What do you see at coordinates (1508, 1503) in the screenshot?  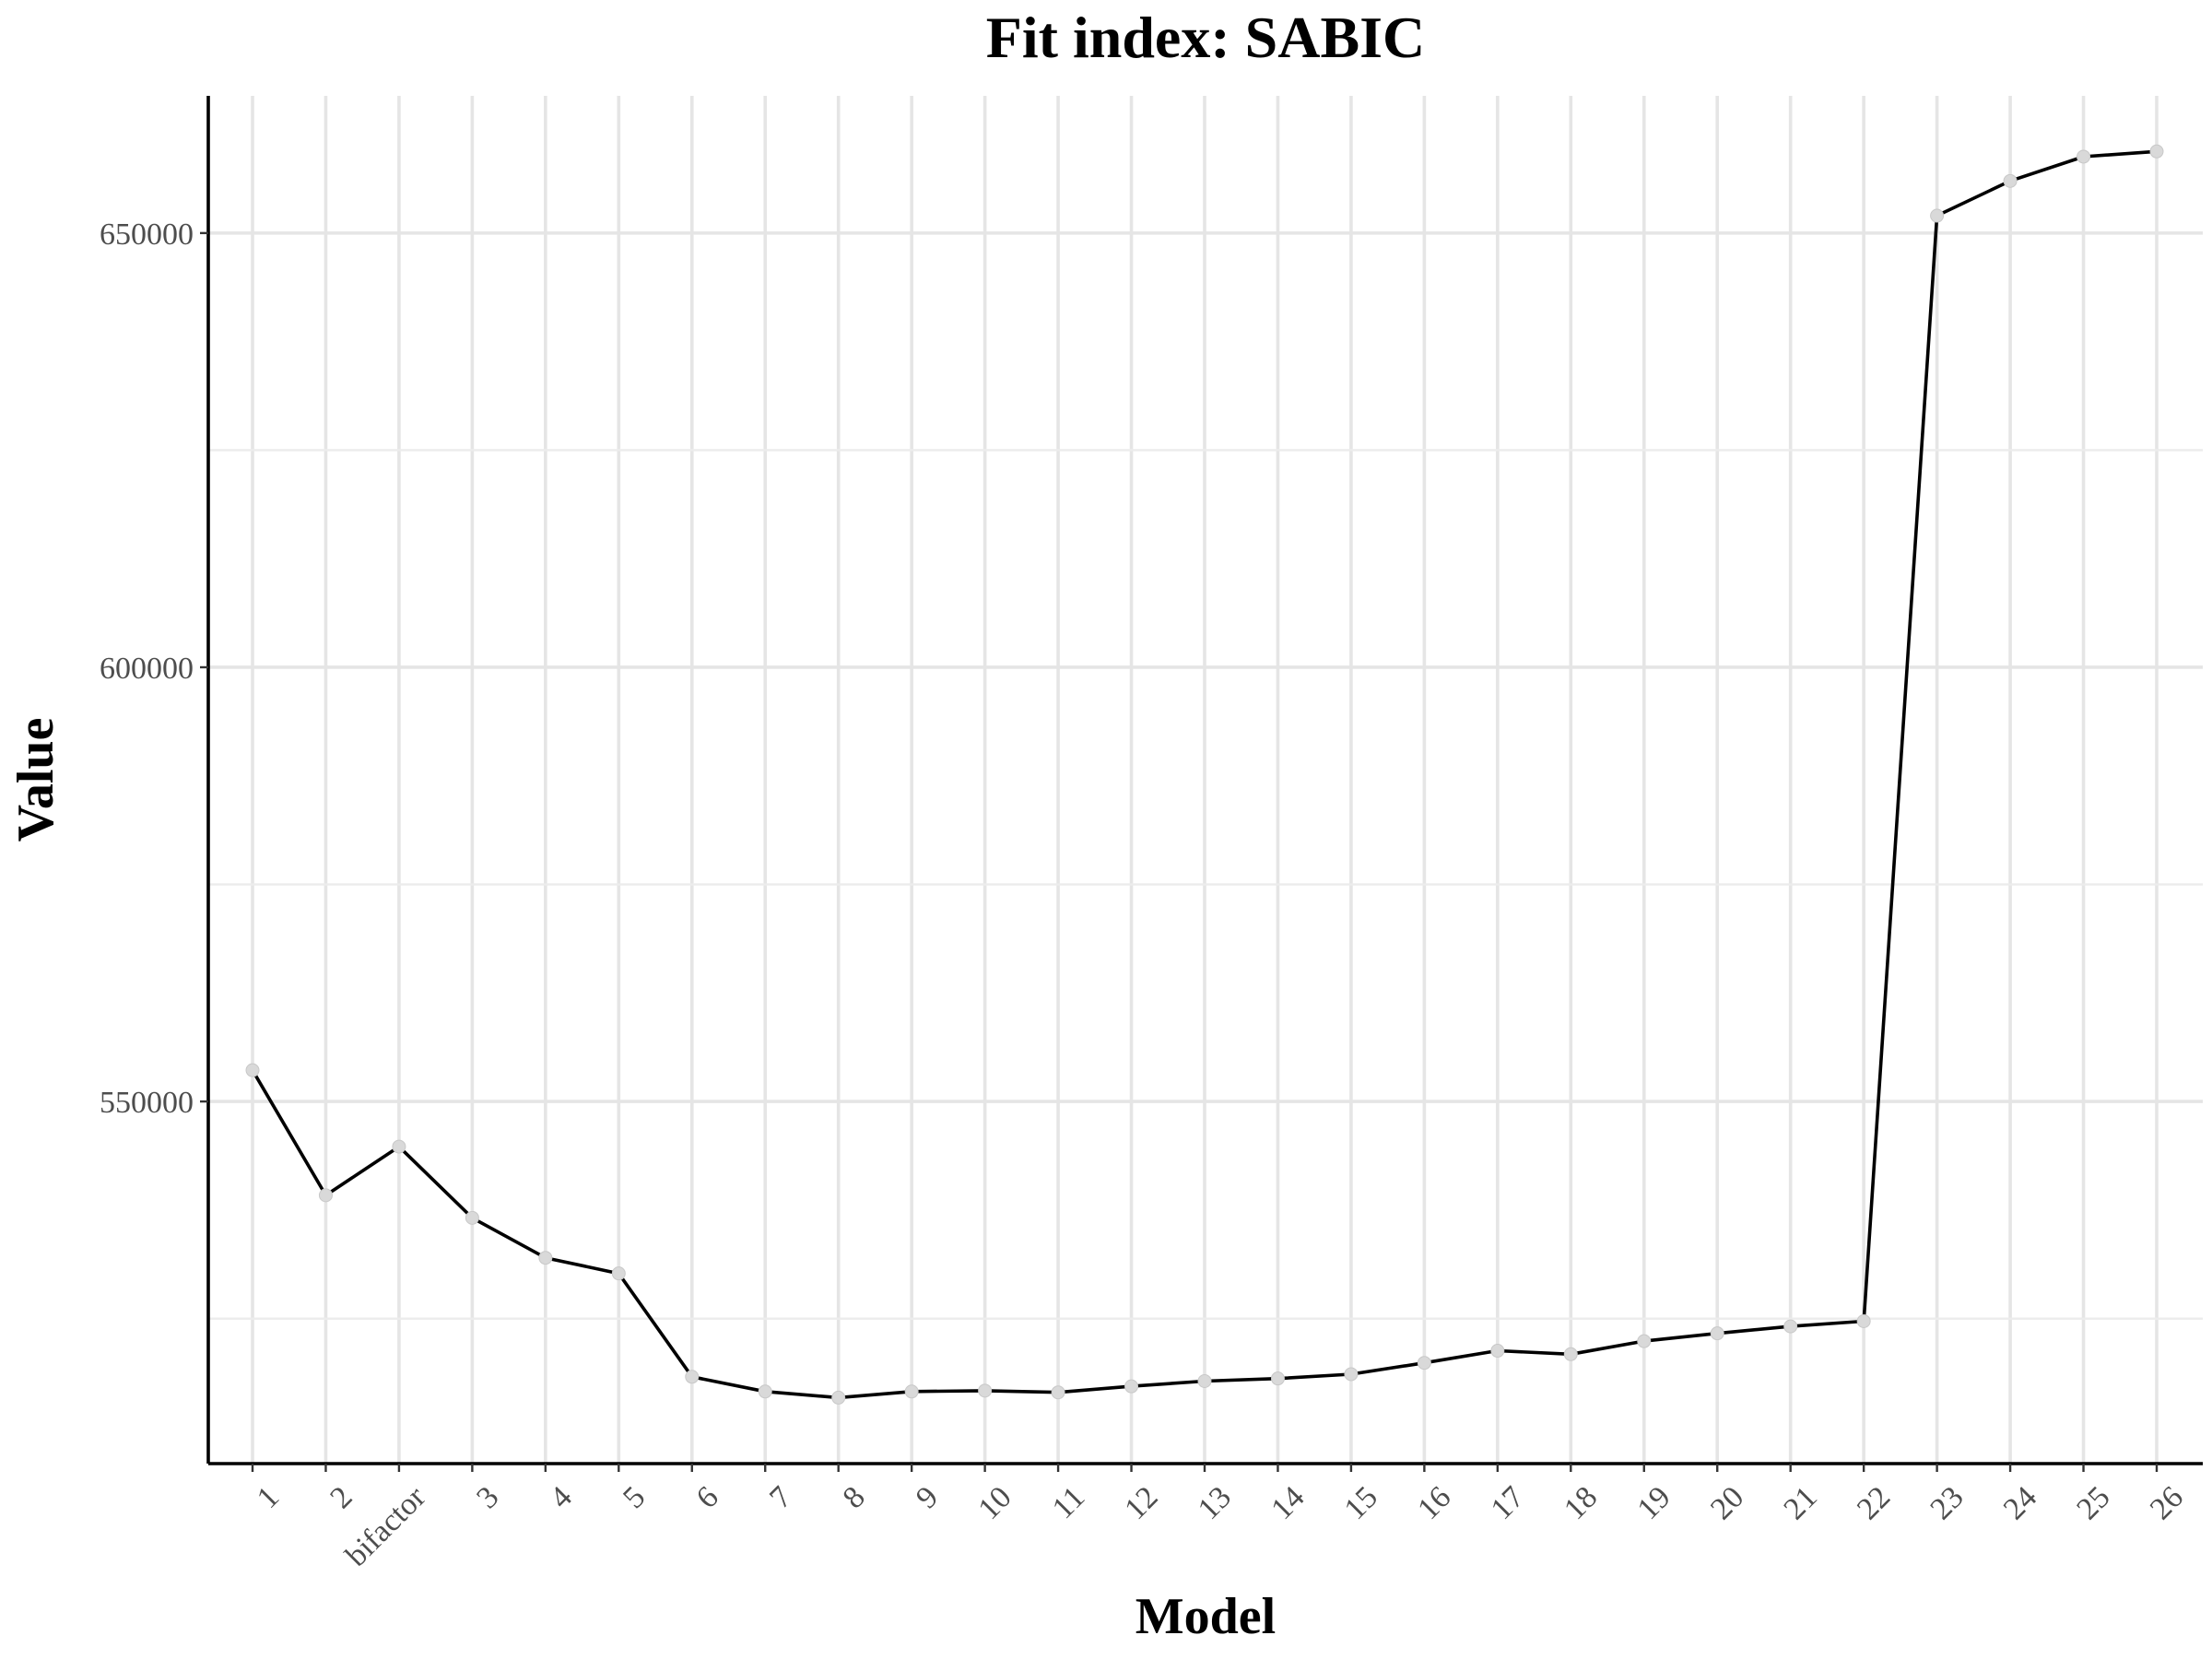 I see `x-tick-label: 17` at bounding box center [1508, 1503].